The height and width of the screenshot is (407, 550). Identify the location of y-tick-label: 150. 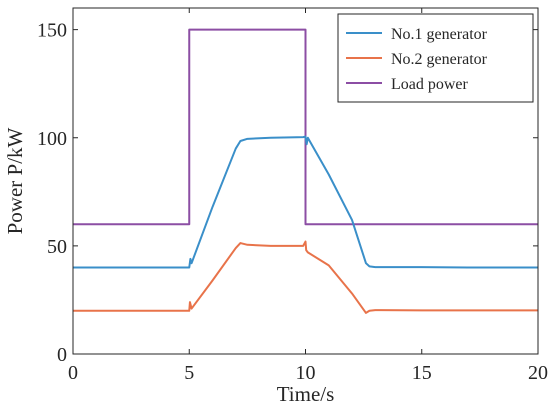
(52, 31).